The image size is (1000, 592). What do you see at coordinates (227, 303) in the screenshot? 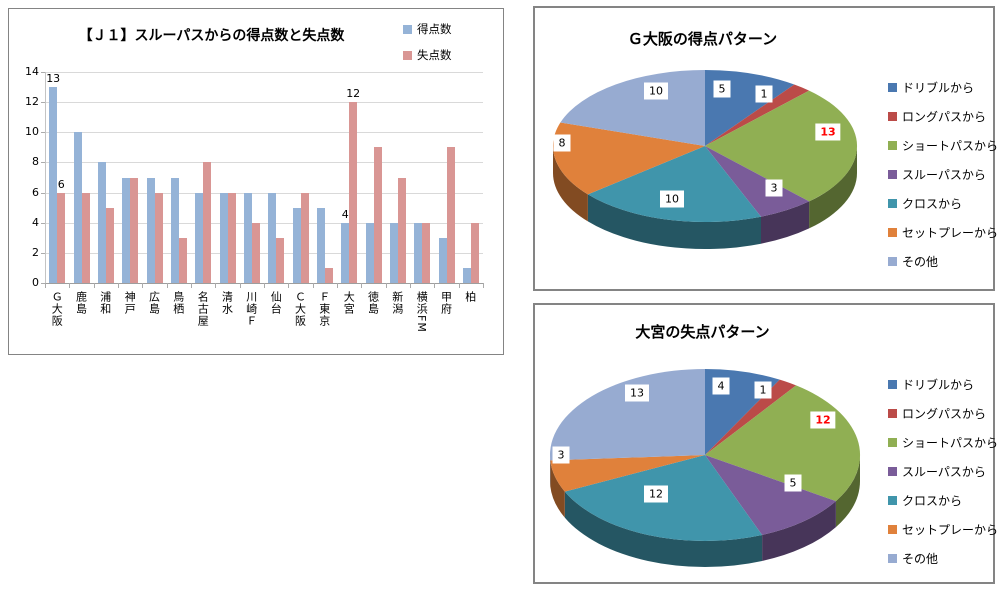
I see `x-category-label: 清水` at bounding box center [227, 303].